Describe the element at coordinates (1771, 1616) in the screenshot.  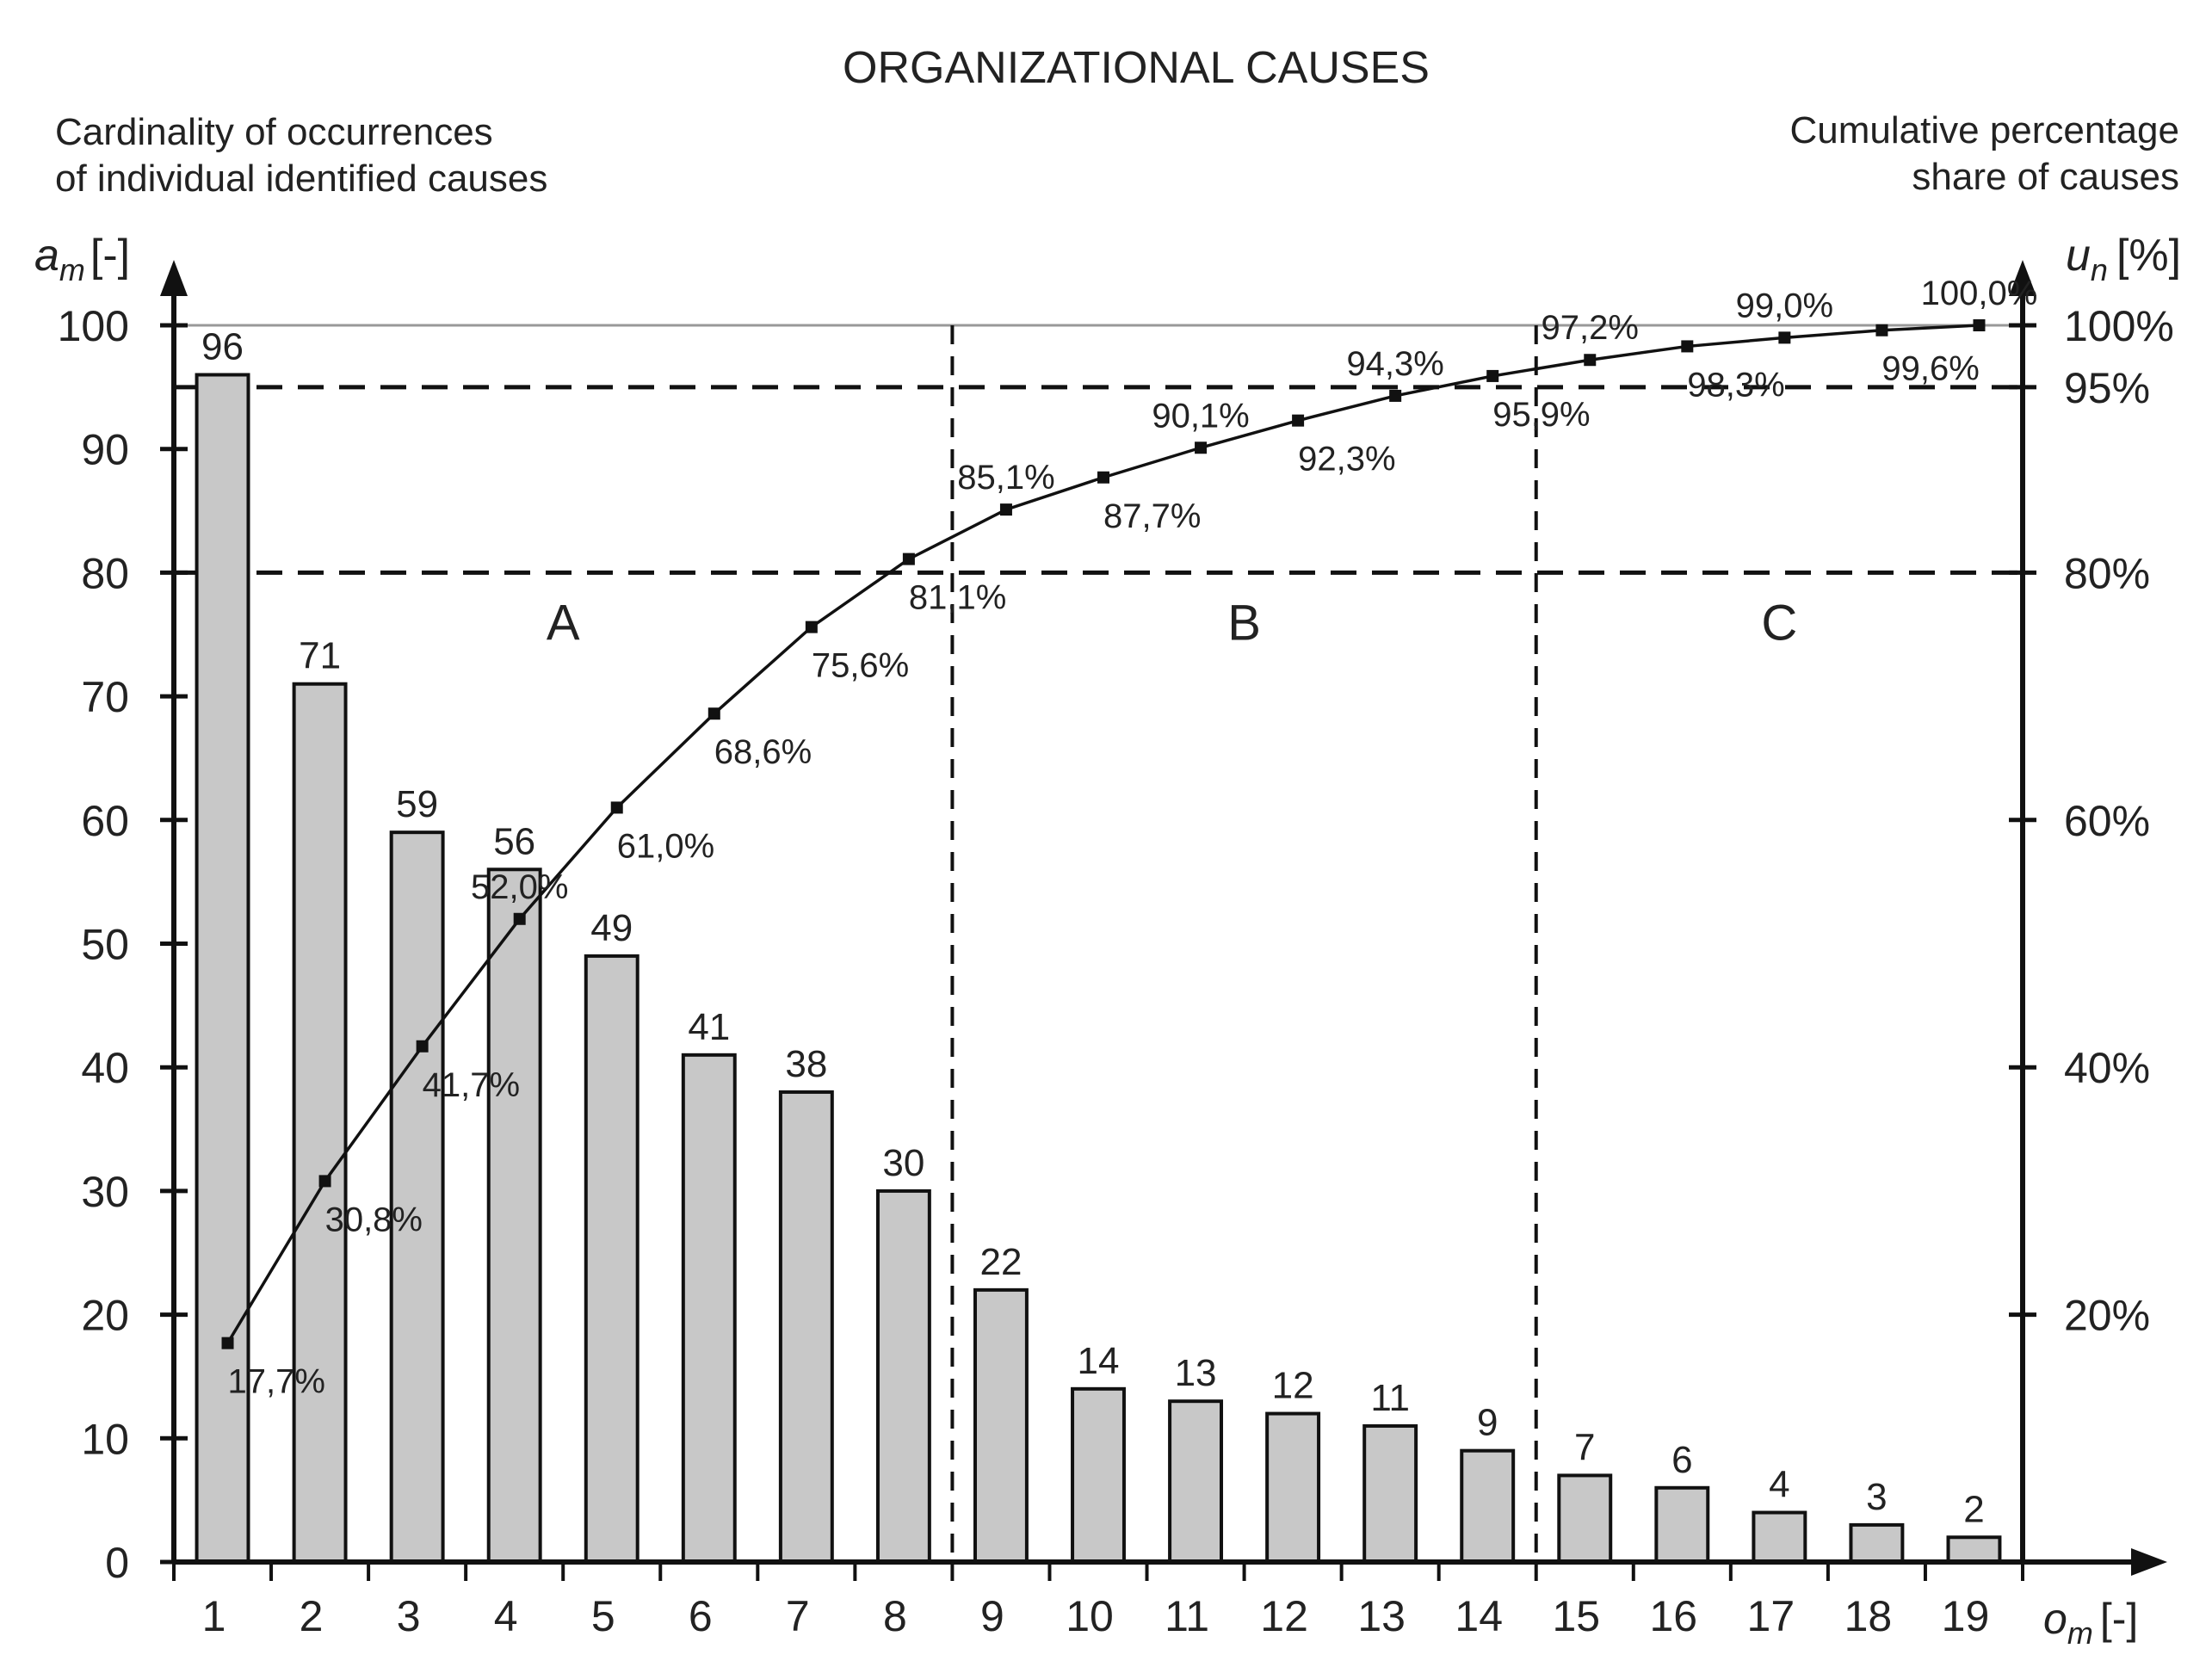
I see `x-tick-label-17: 17` at that location.